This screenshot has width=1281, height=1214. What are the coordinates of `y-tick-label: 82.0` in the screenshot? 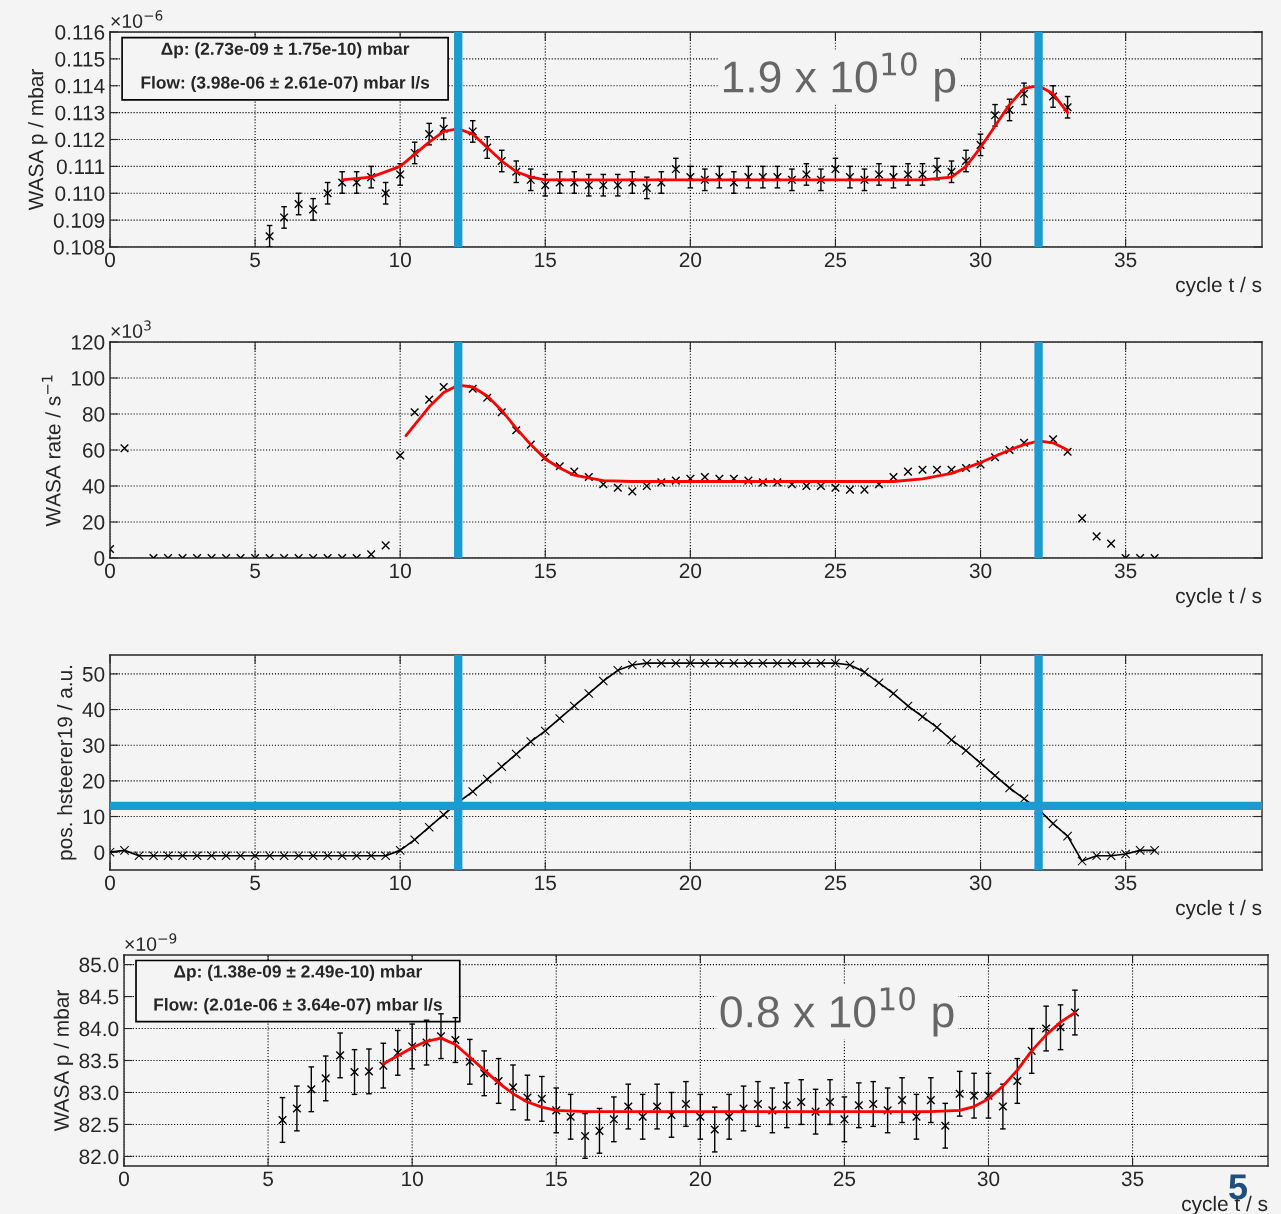 It's located at (99, 1157).